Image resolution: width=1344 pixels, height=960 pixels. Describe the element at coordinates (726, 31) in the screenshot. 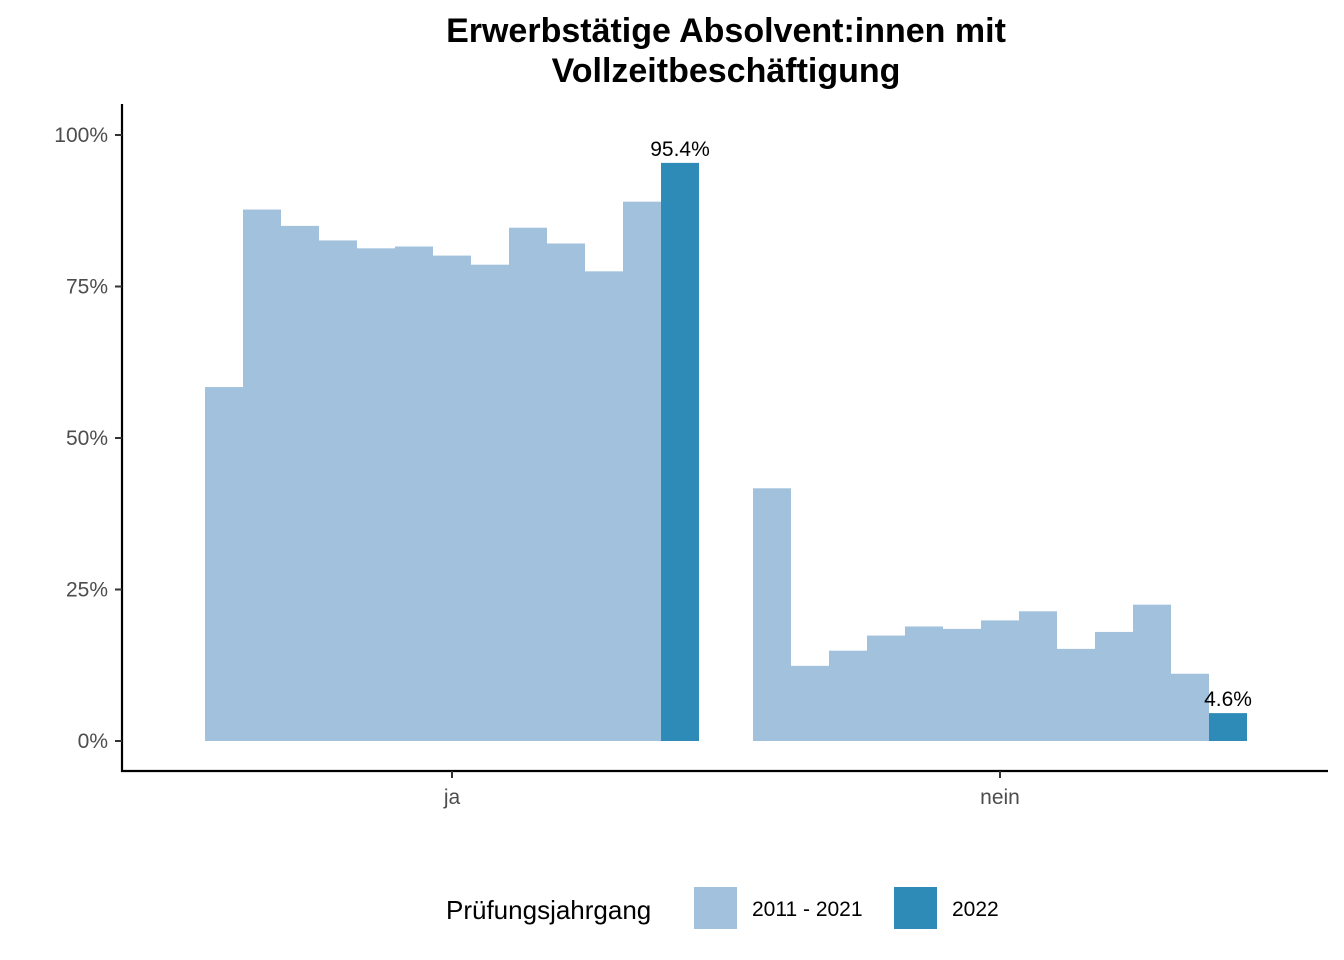

I see `chart-title-line-1: Erwerbstätige Absolvent:innen mit` at that location.